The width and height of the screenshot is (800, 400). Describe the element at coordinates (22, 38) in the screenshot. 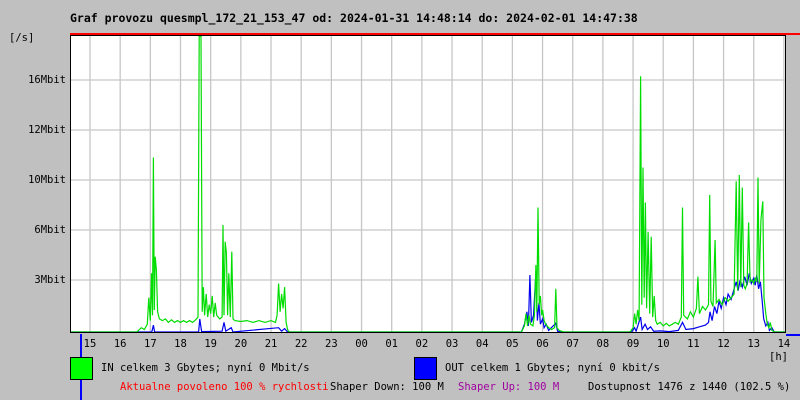

I see `y-axis-unit-label: [/s]` at that location.